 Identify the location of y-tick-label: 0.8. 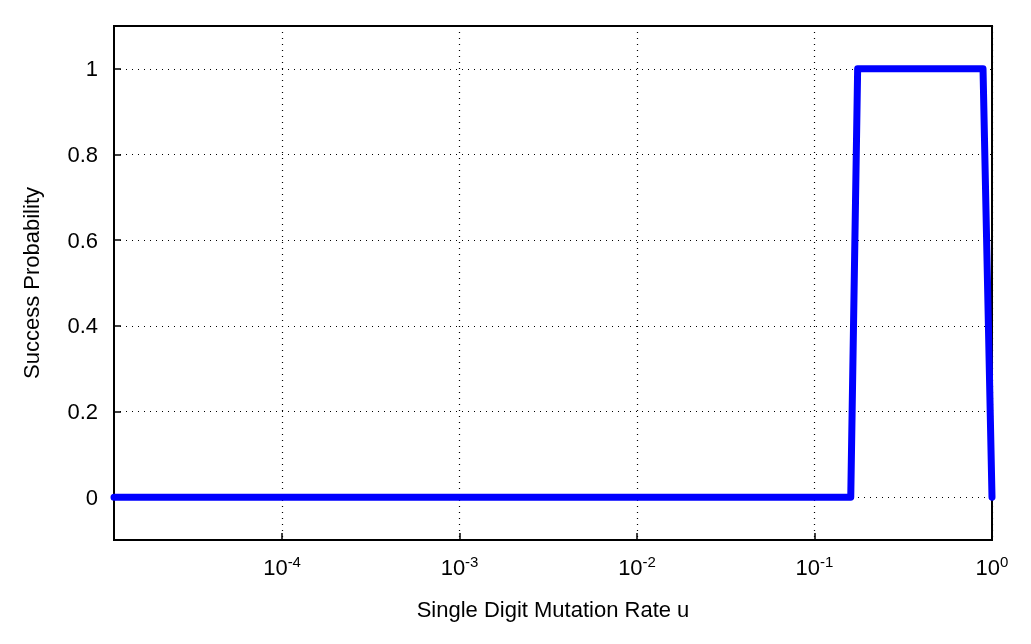
(82, 154).